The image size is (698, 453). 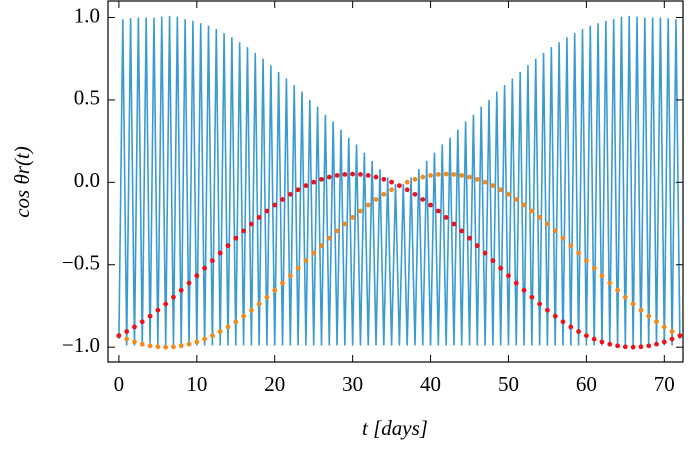 I want to click on y-tick-label: 1.0, so click(x=87, y=15).